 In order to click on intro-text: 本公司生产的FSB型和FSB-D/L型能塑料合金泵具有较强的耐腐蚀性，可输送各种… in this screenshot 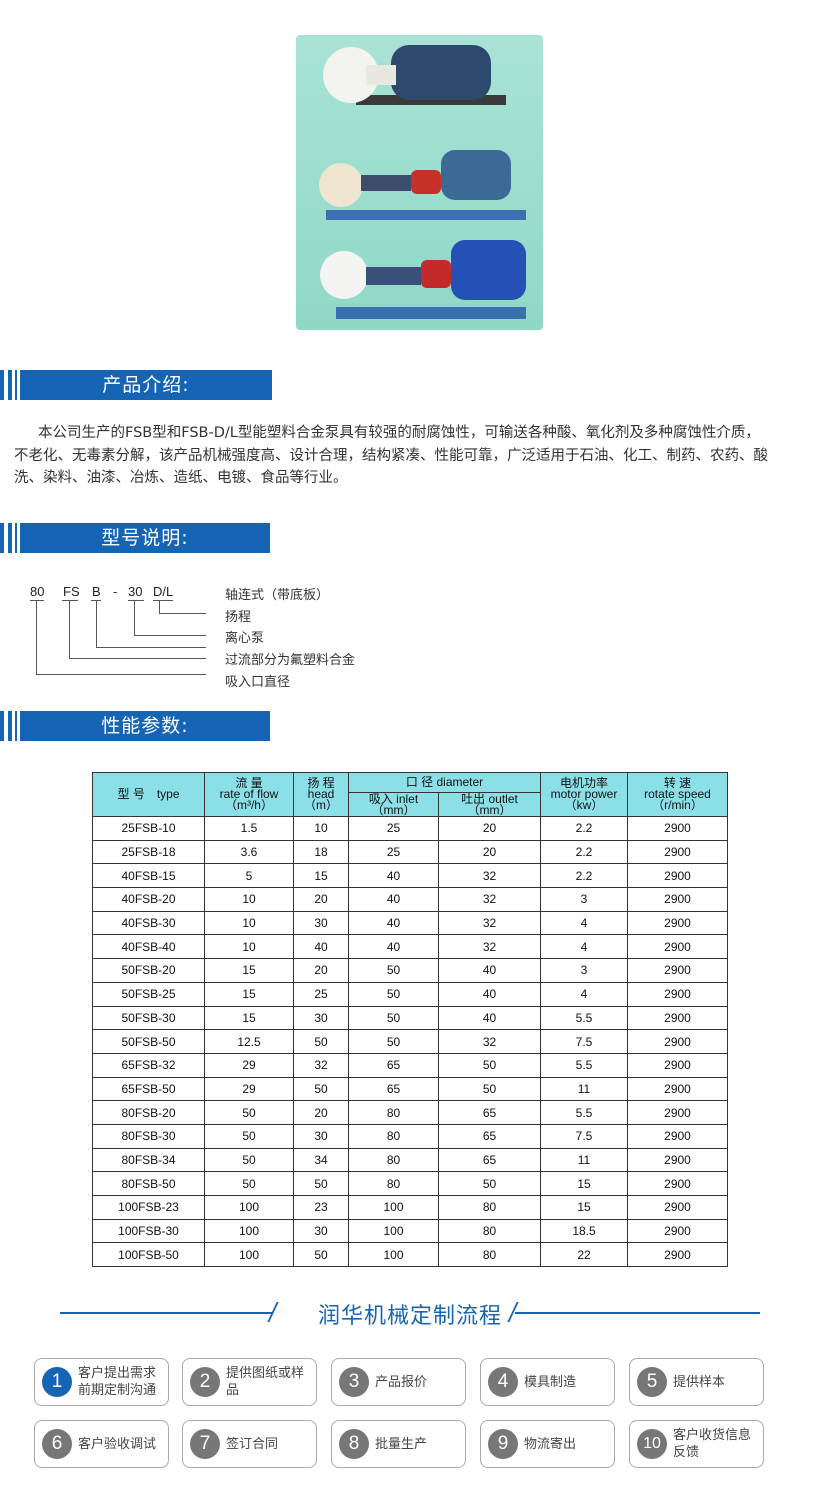, I will do `click(391, 455)`.